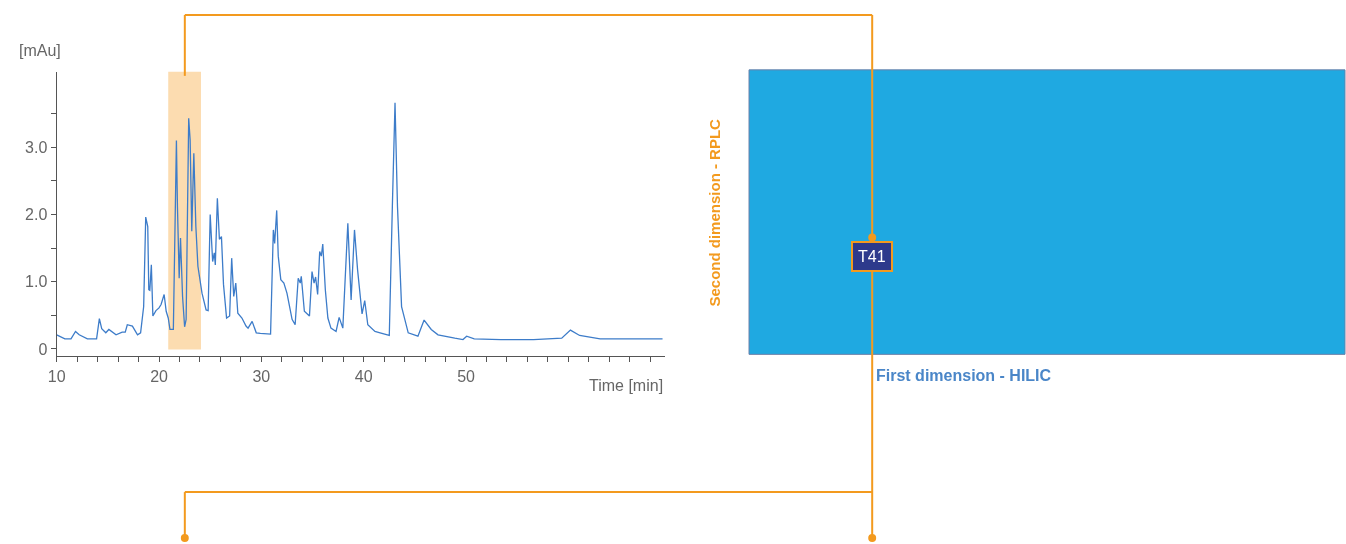 This screenshot has width=1346, height=544. Describe the element at coordinates (715, 212) in the screenshot. I see `text: Second dimension - RPLC` at that location.